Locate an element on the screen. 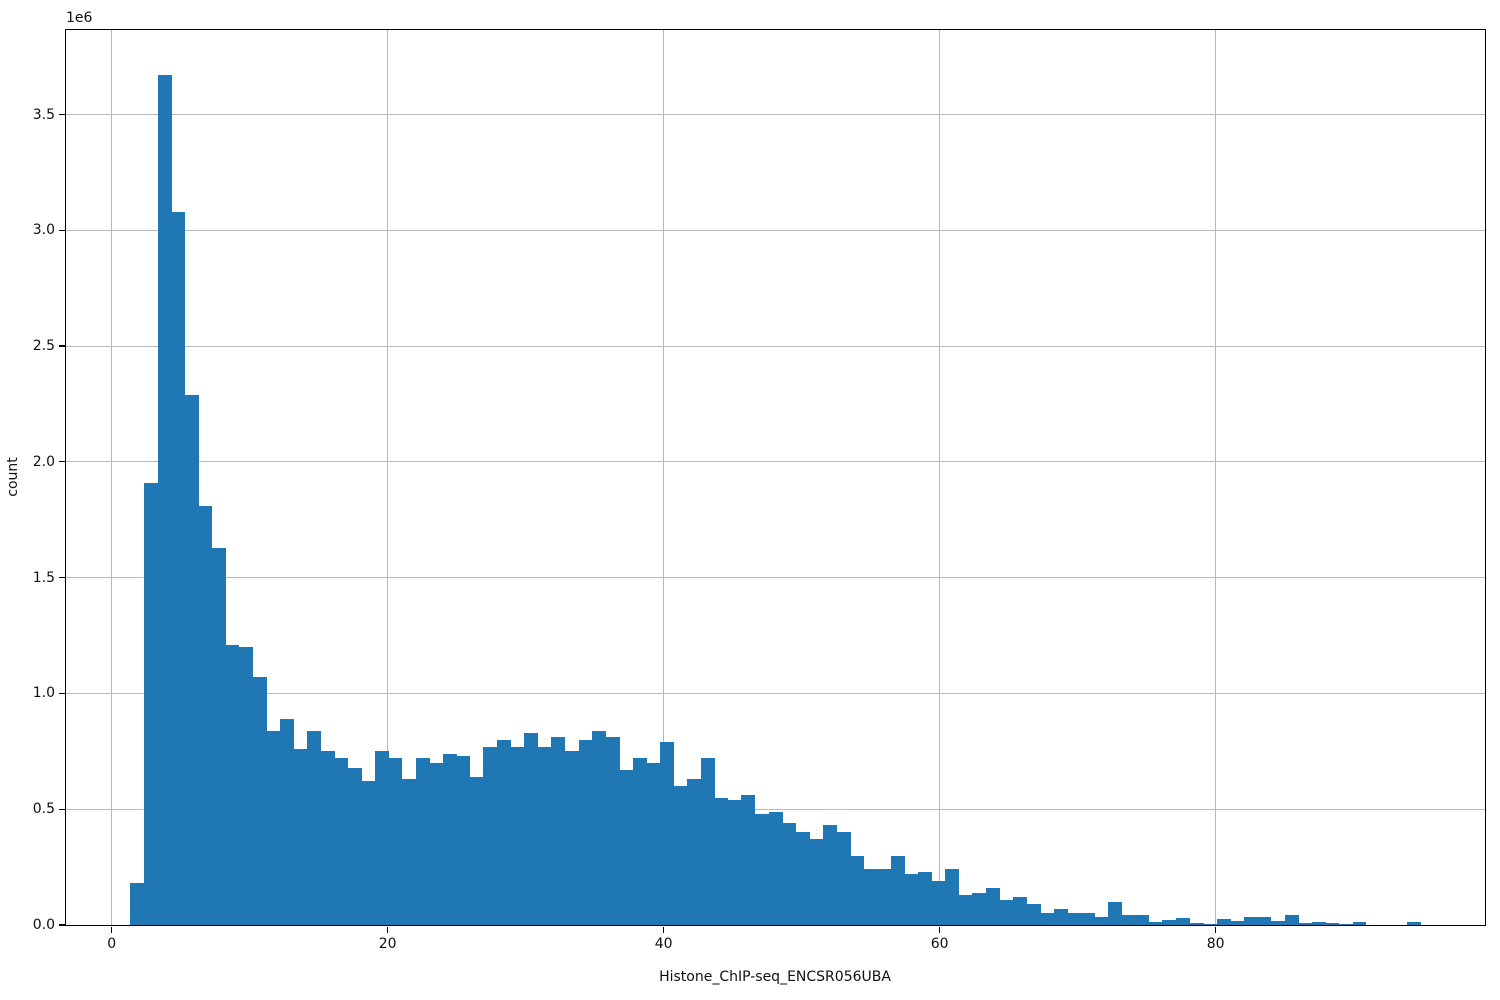 The height and width of the screenshot is (1000, 1500). gridline-y-1.0 is located at coordinates (775, 693).